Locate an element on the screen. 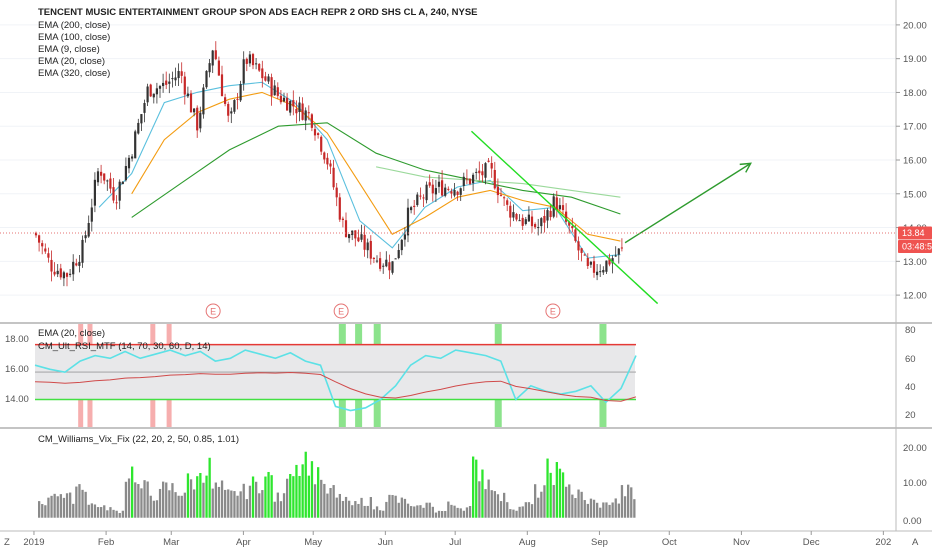  rsi-ema-line is located at coordinates (335, 386).